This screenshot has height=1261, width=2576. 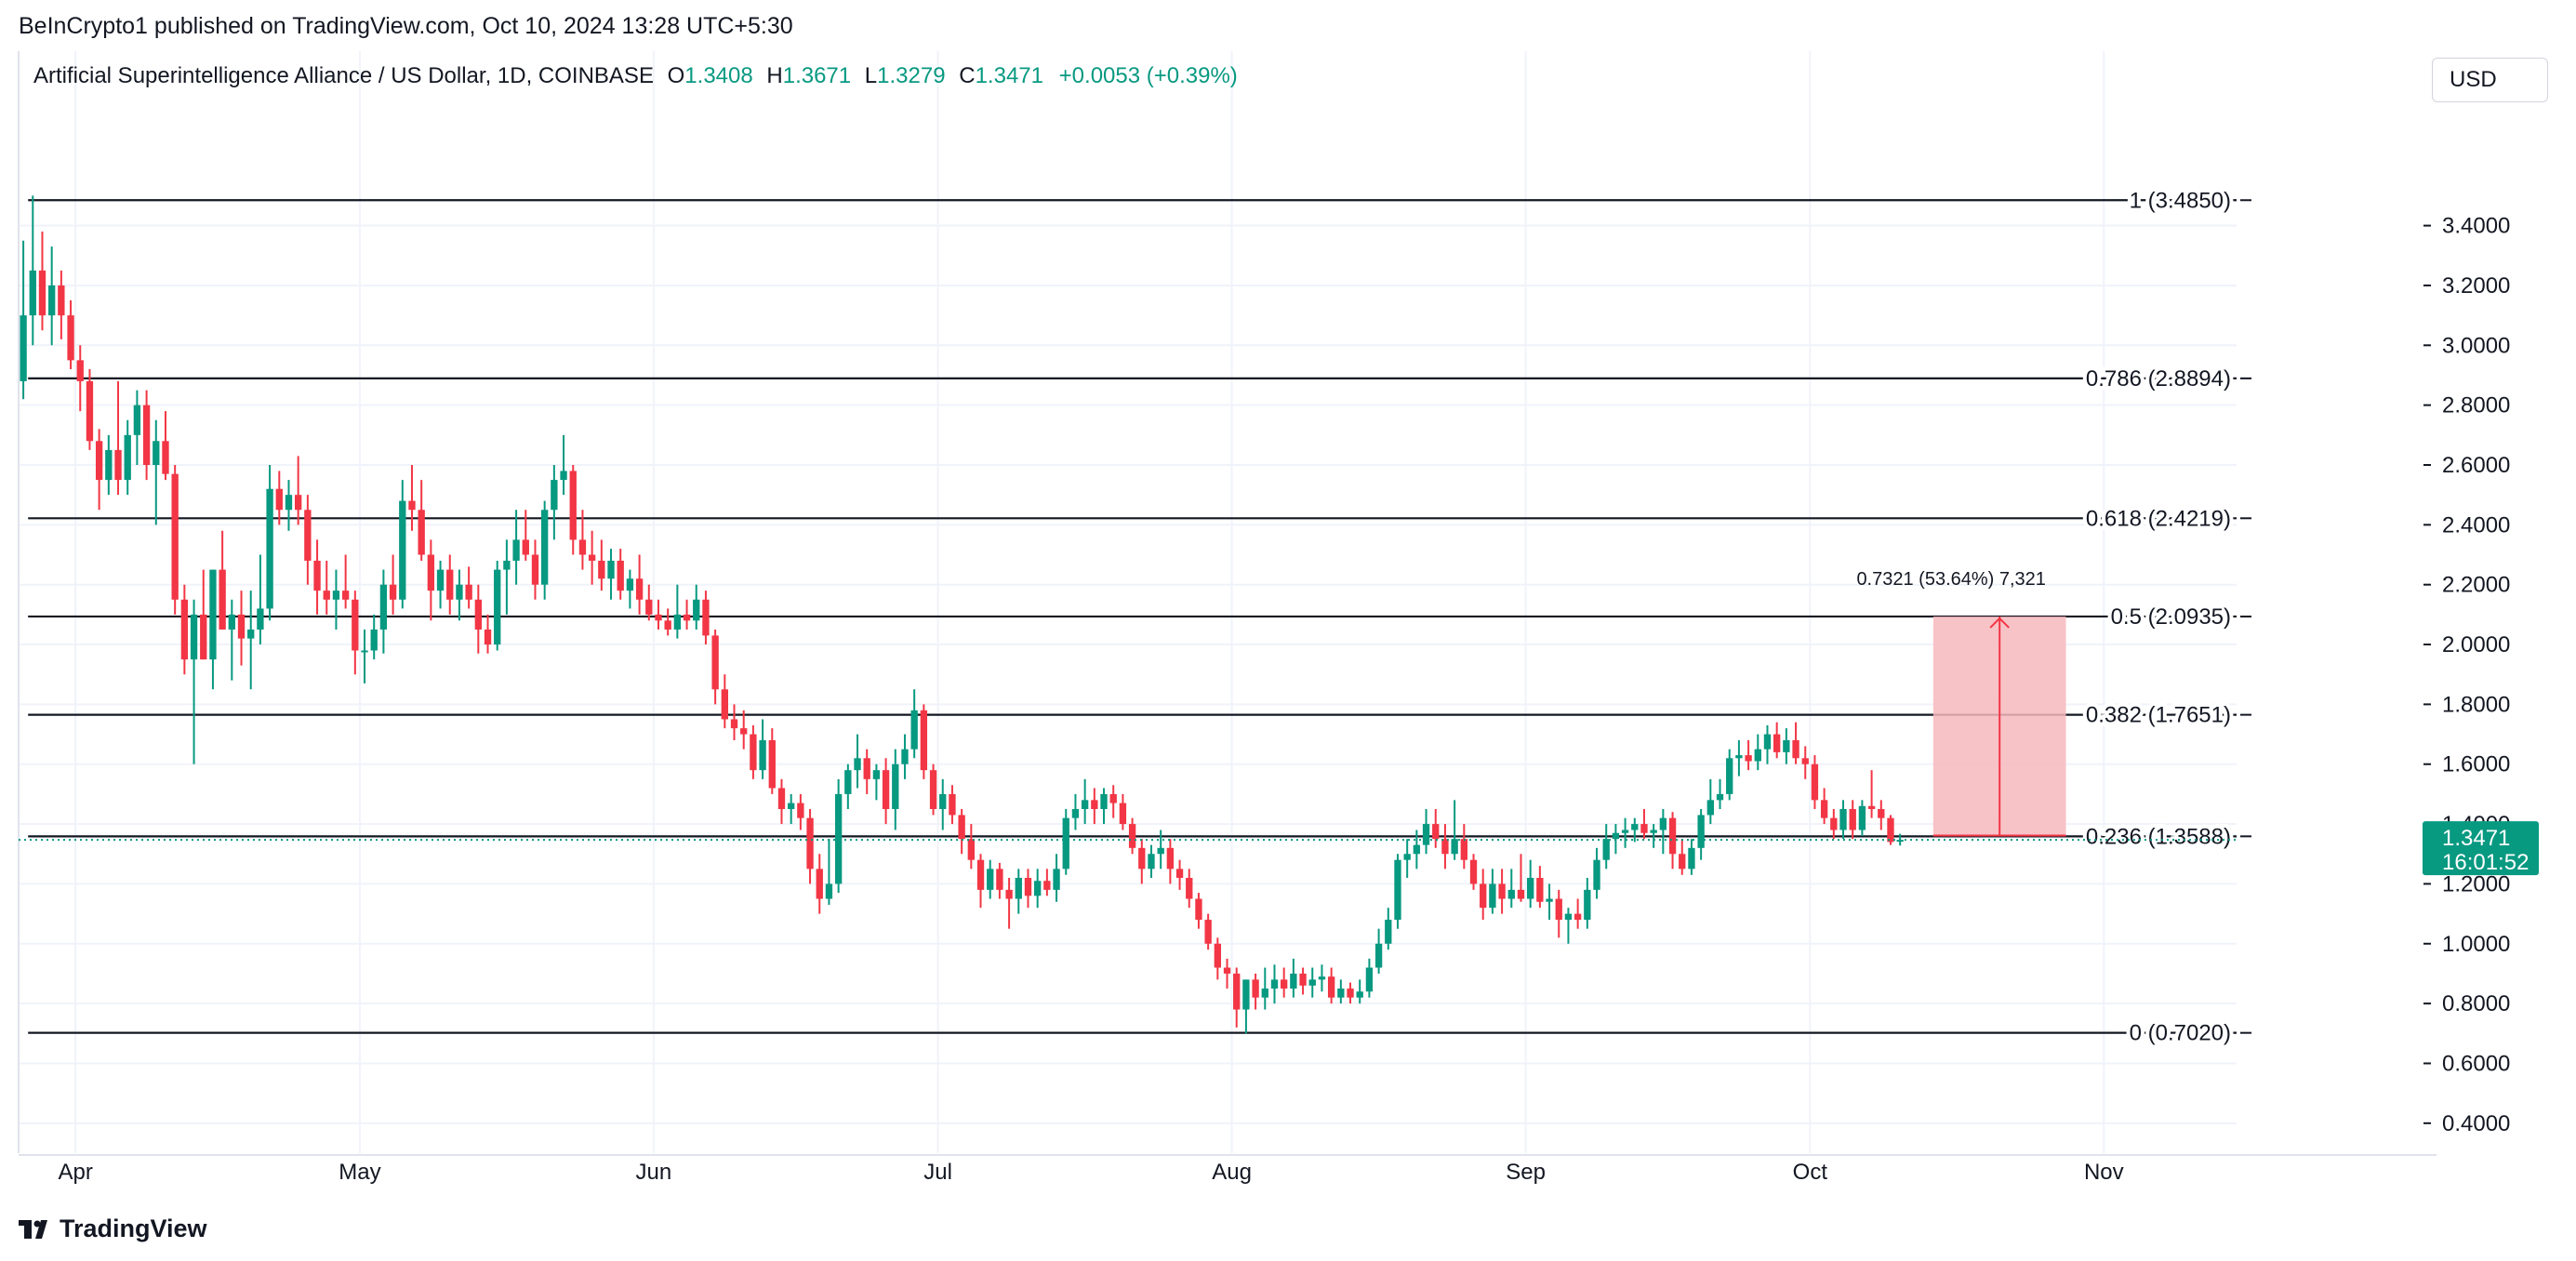 What do you see at coordinates (2171, 617) in the screenshot?
I see `fib-level-label: 0.5 (2.0935)` at bounding box center [2171, 617].